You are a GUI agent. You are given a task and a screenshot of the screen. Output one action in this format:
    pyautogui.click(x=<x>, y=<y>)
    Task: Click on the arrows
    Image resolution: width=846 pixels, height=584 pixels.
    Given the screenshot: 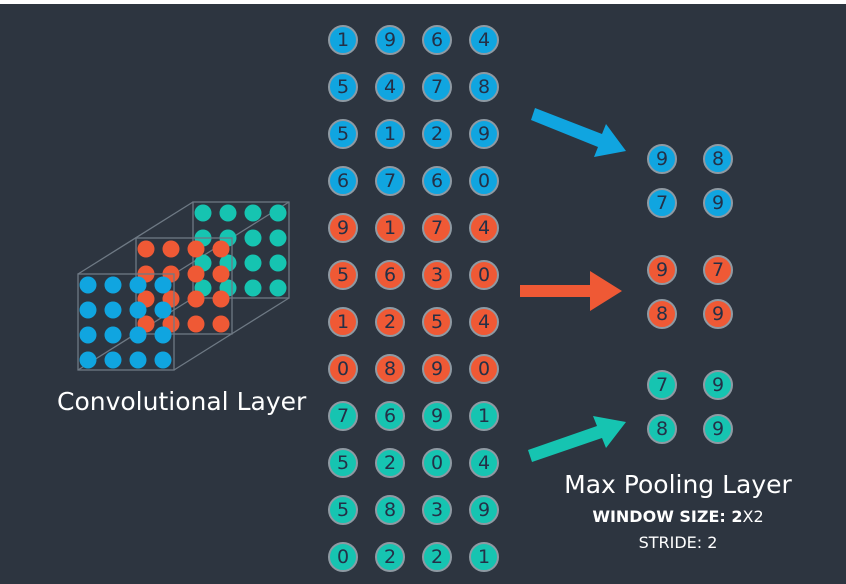 What is the action you would take?
    pyautogui.click(x=573, y=285)
    